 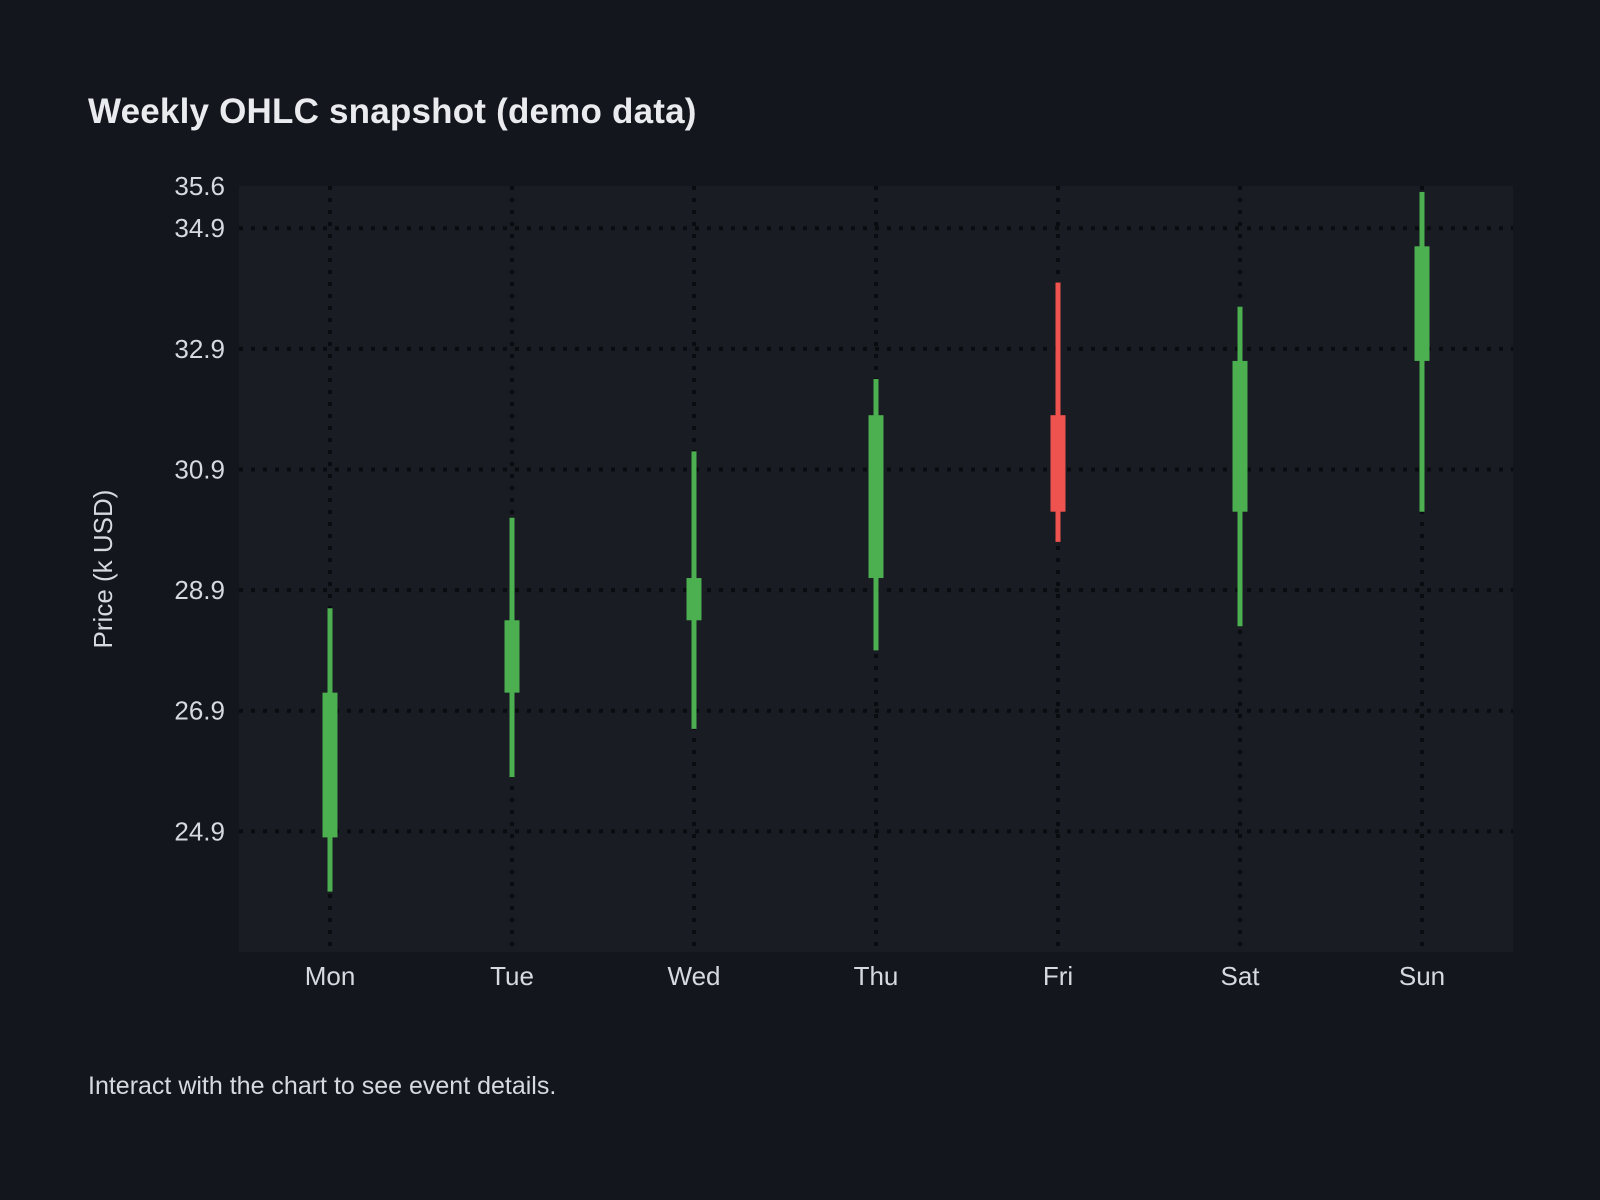 What do you see at coordinates (199, 469) in the screenshot?
I see `y-tick-label: 30.9` at bounding box center [199, 469].